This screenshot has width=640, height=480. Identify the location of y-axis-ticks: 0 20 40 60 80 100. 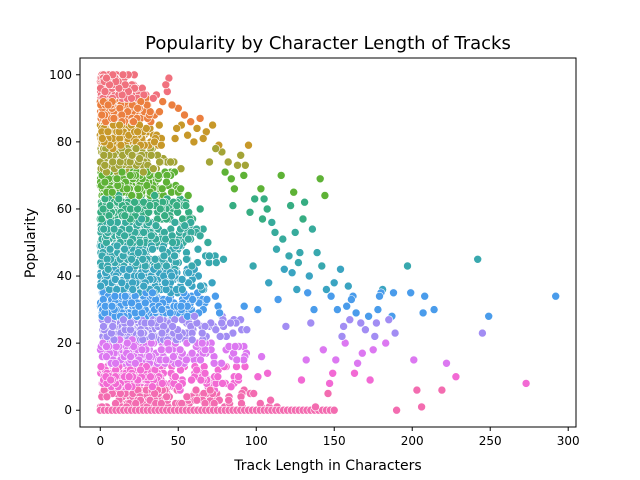
(64, 242).